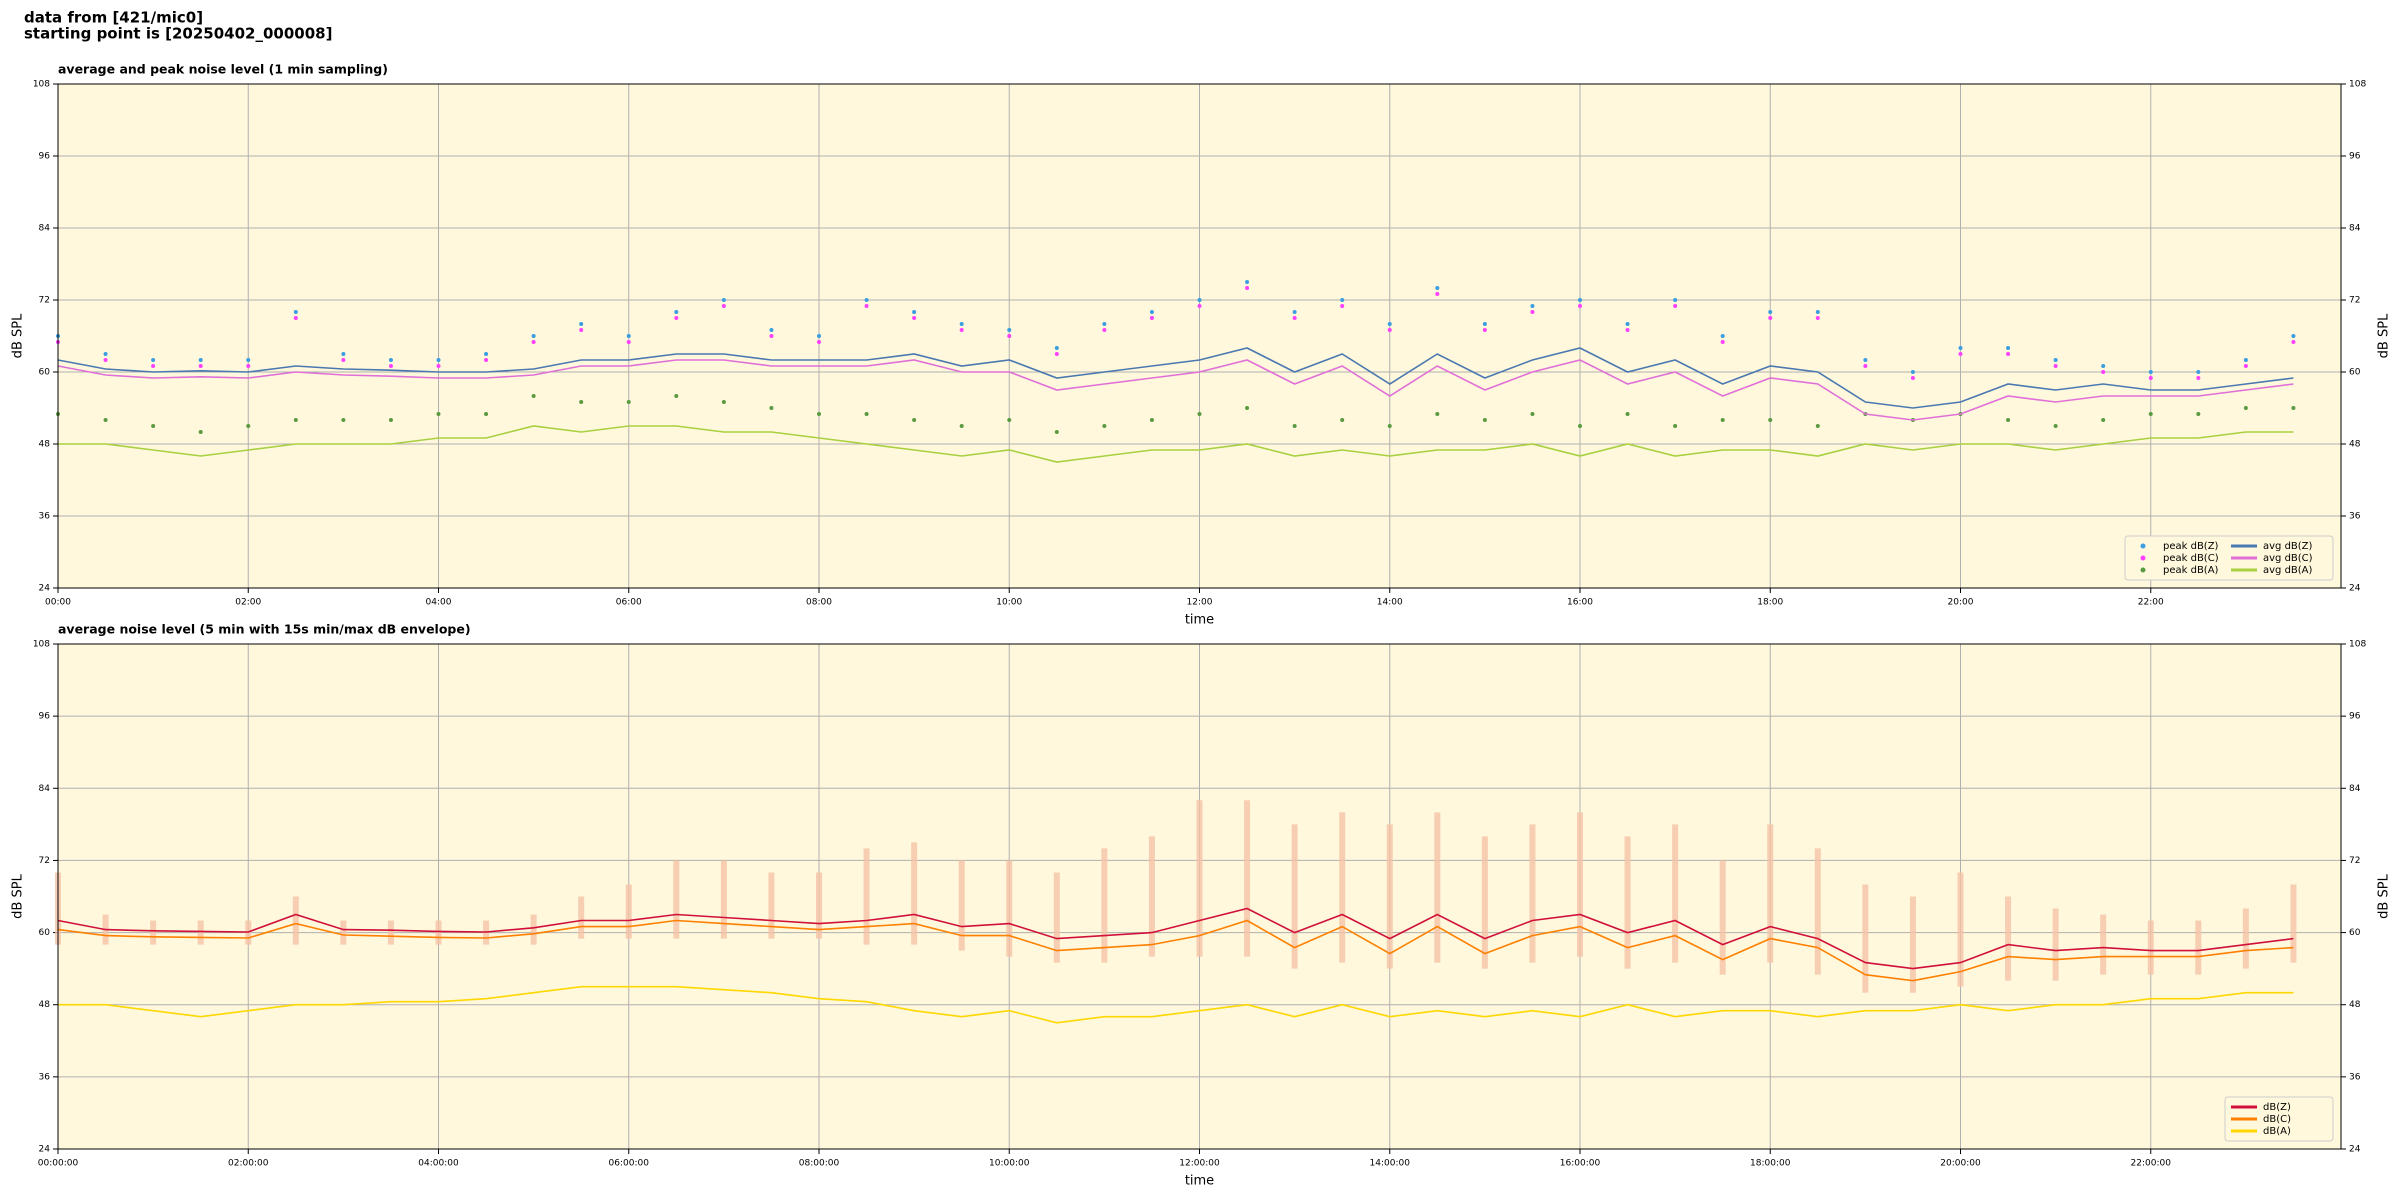 This screenshot has height=1200, width=2400. What do you see at coordinates (629, 603) in the screenshot?
I see `x-tick-label: 06:00` at bounding box center [629, 603].